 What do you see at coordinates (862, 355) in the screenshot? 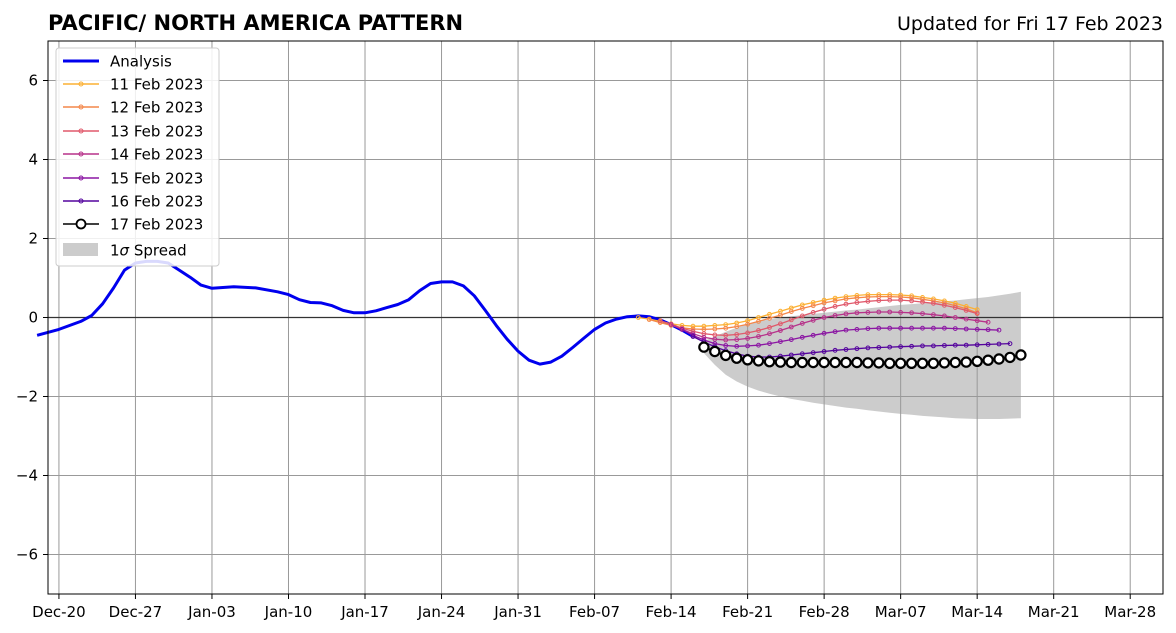
I see `spread-band` at bounding box center [862, 355].